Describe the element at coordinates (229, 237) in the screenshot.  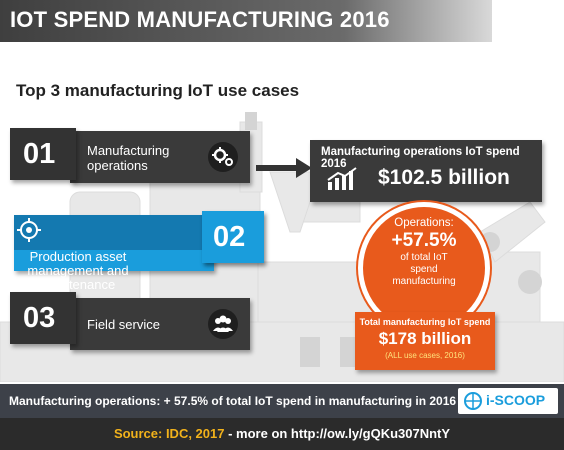
I see `use-case-number: 02` at that location.